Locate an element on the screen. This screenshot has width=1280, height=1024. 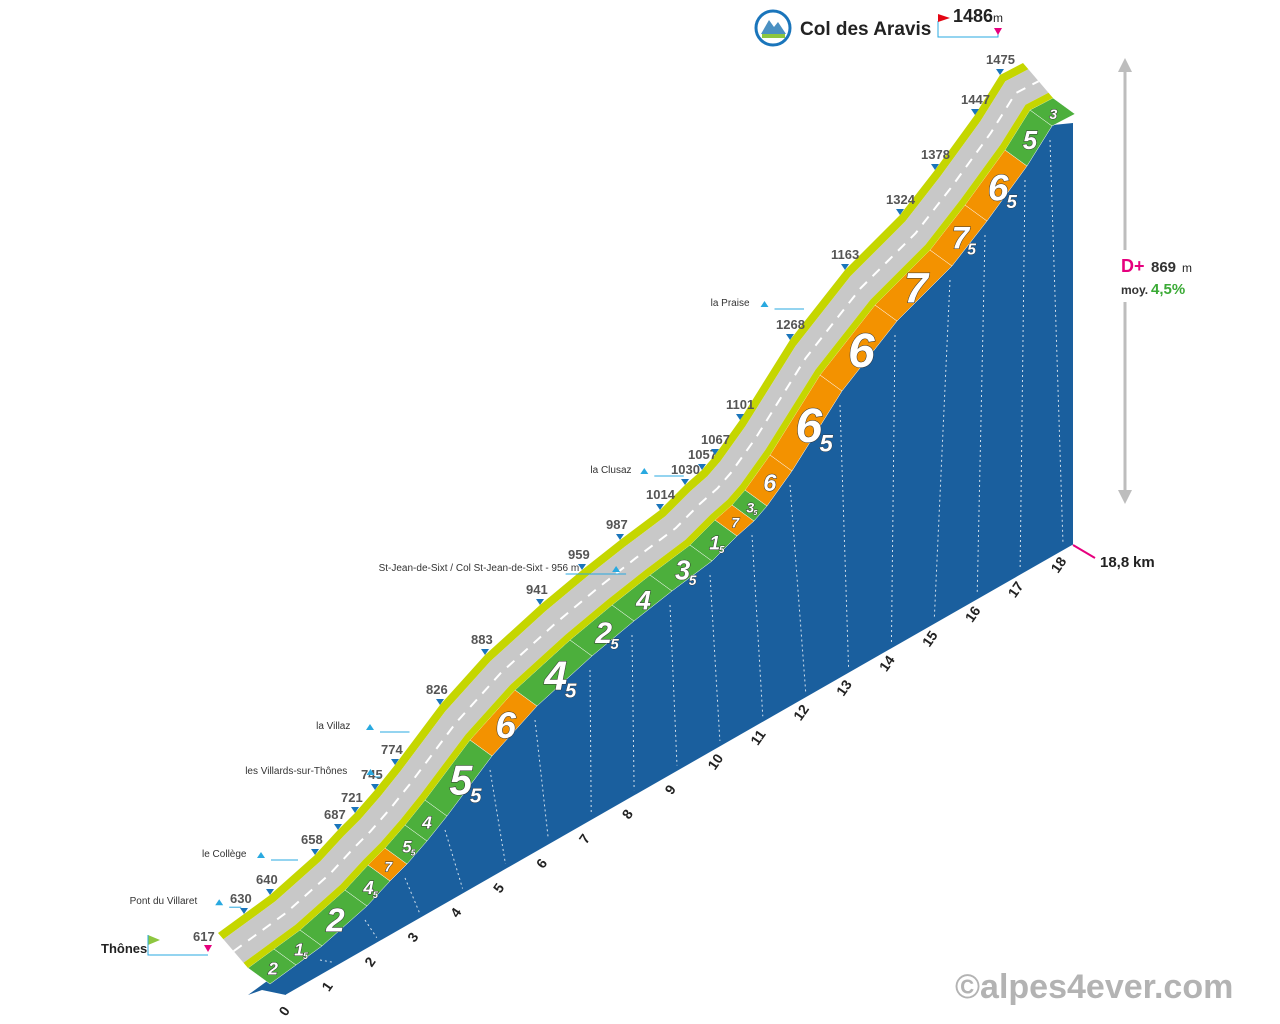
altitude-label: 640 is located at coordinates (267, 879).